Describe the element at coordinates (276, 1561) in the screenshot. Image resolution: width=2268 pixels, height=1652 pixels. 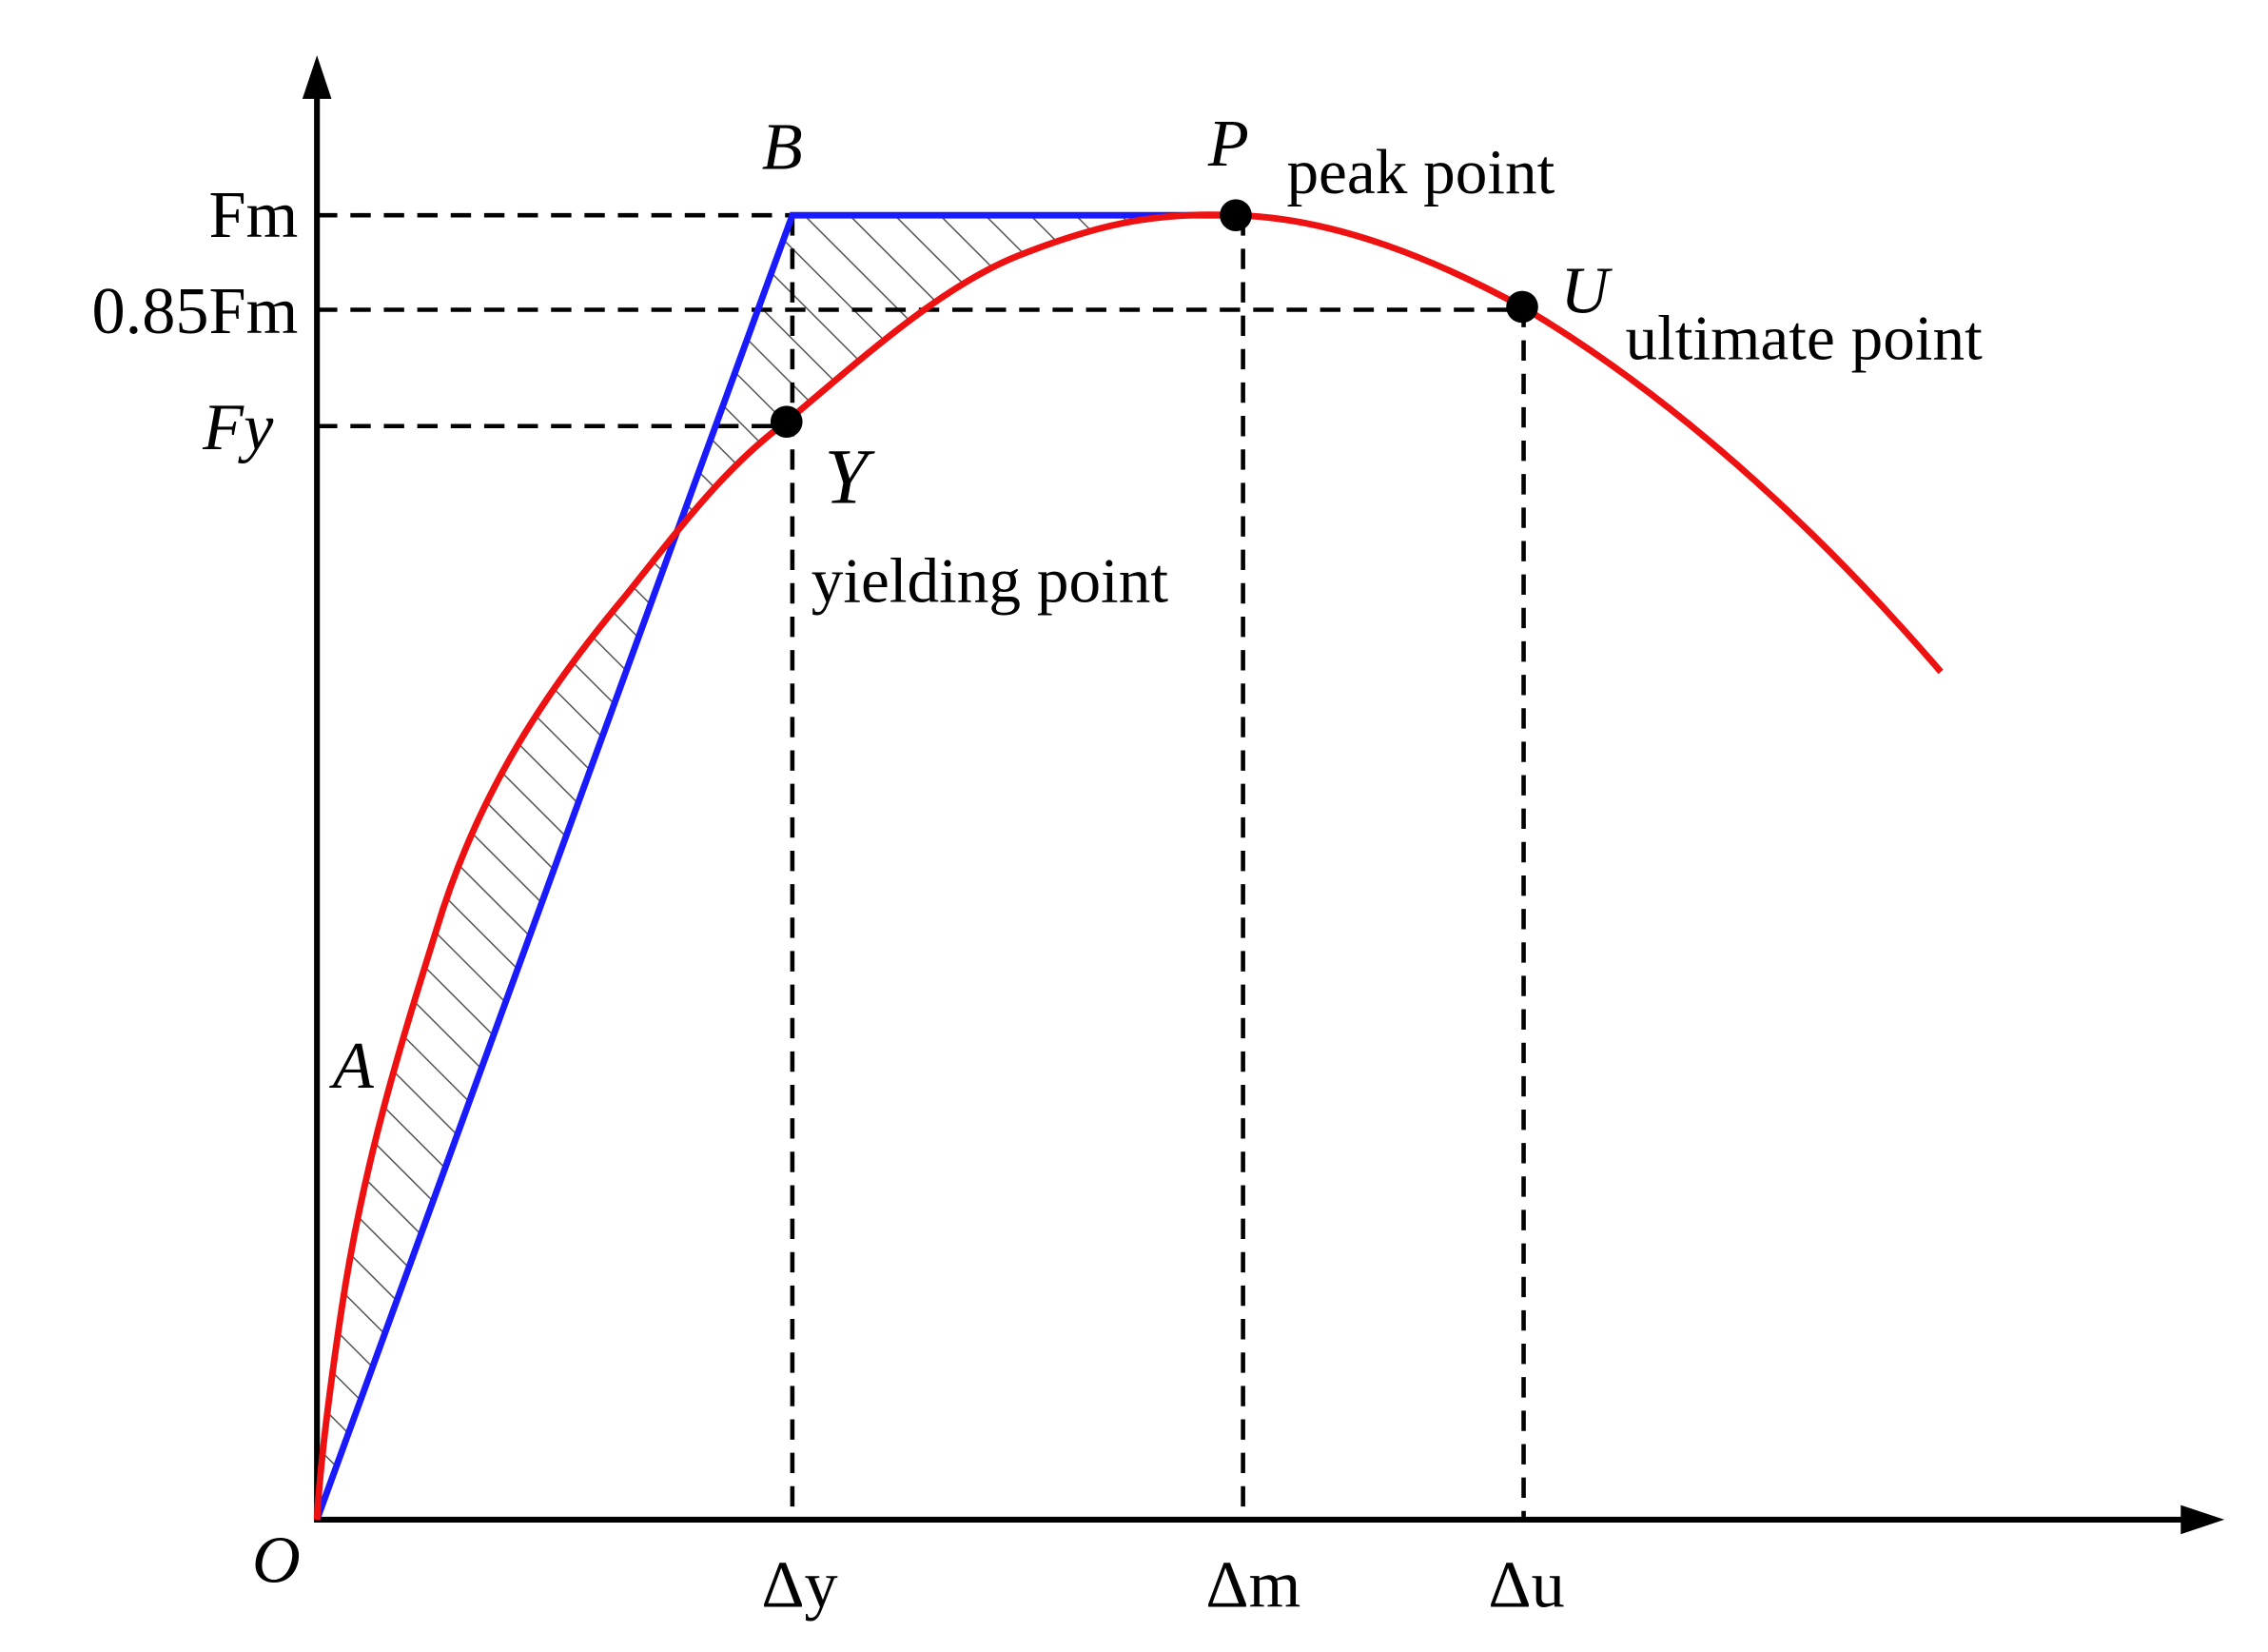
I see `origin-label: O` at that location.